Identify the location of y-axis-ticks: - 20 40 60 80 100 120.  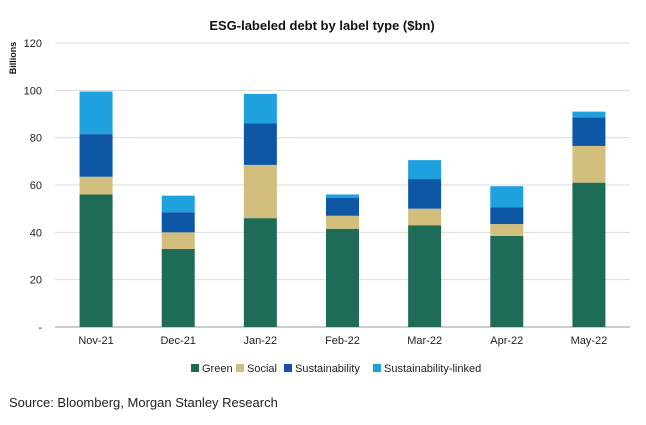
(33, 186).